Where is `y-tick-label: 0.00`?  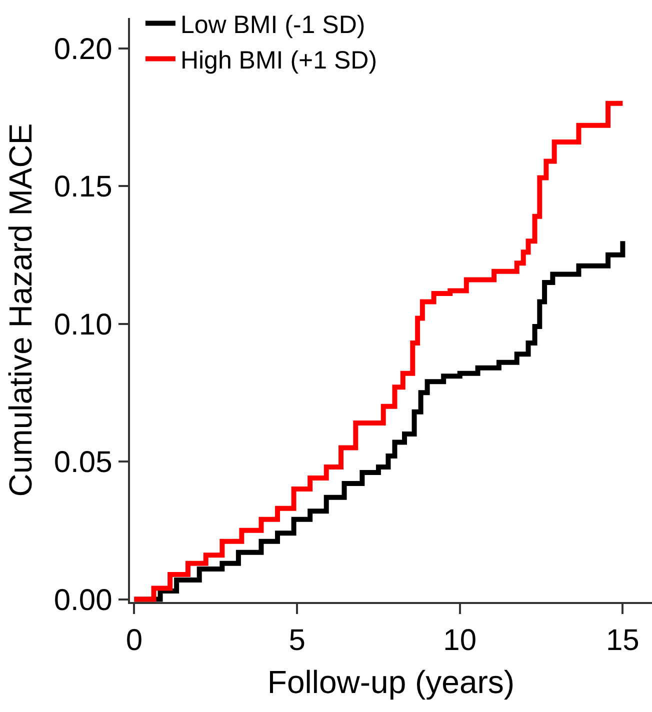
y-tick-label: 0.00 is located at coordinates (83, 600).